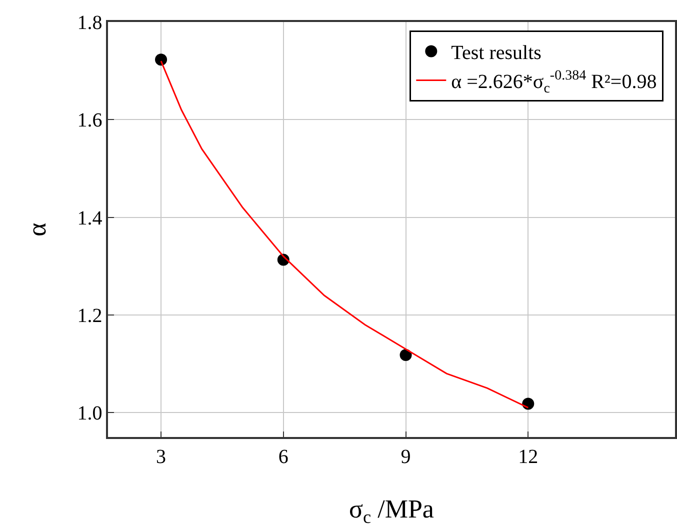 This screenshot has height=527, width=677. I want to click on y-tick-label: 1.2, so click(89, 315).